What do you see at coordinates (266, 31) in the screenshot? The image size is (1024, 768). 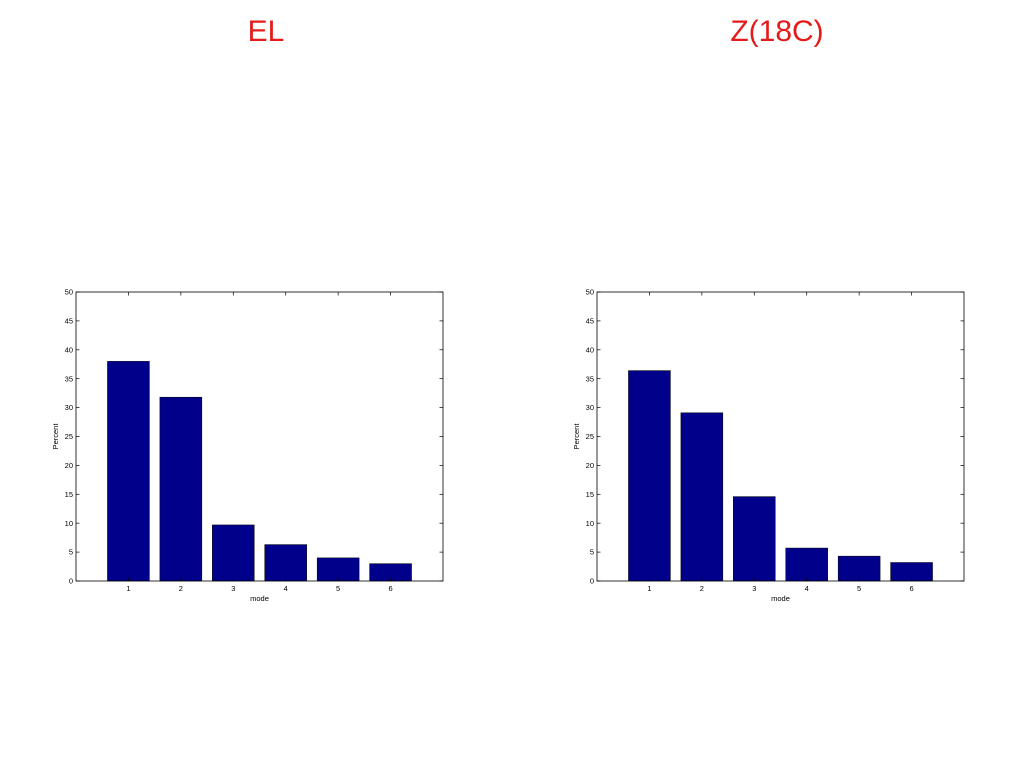 I see `chart-title-el: EL` at bounding box center [266, 31].